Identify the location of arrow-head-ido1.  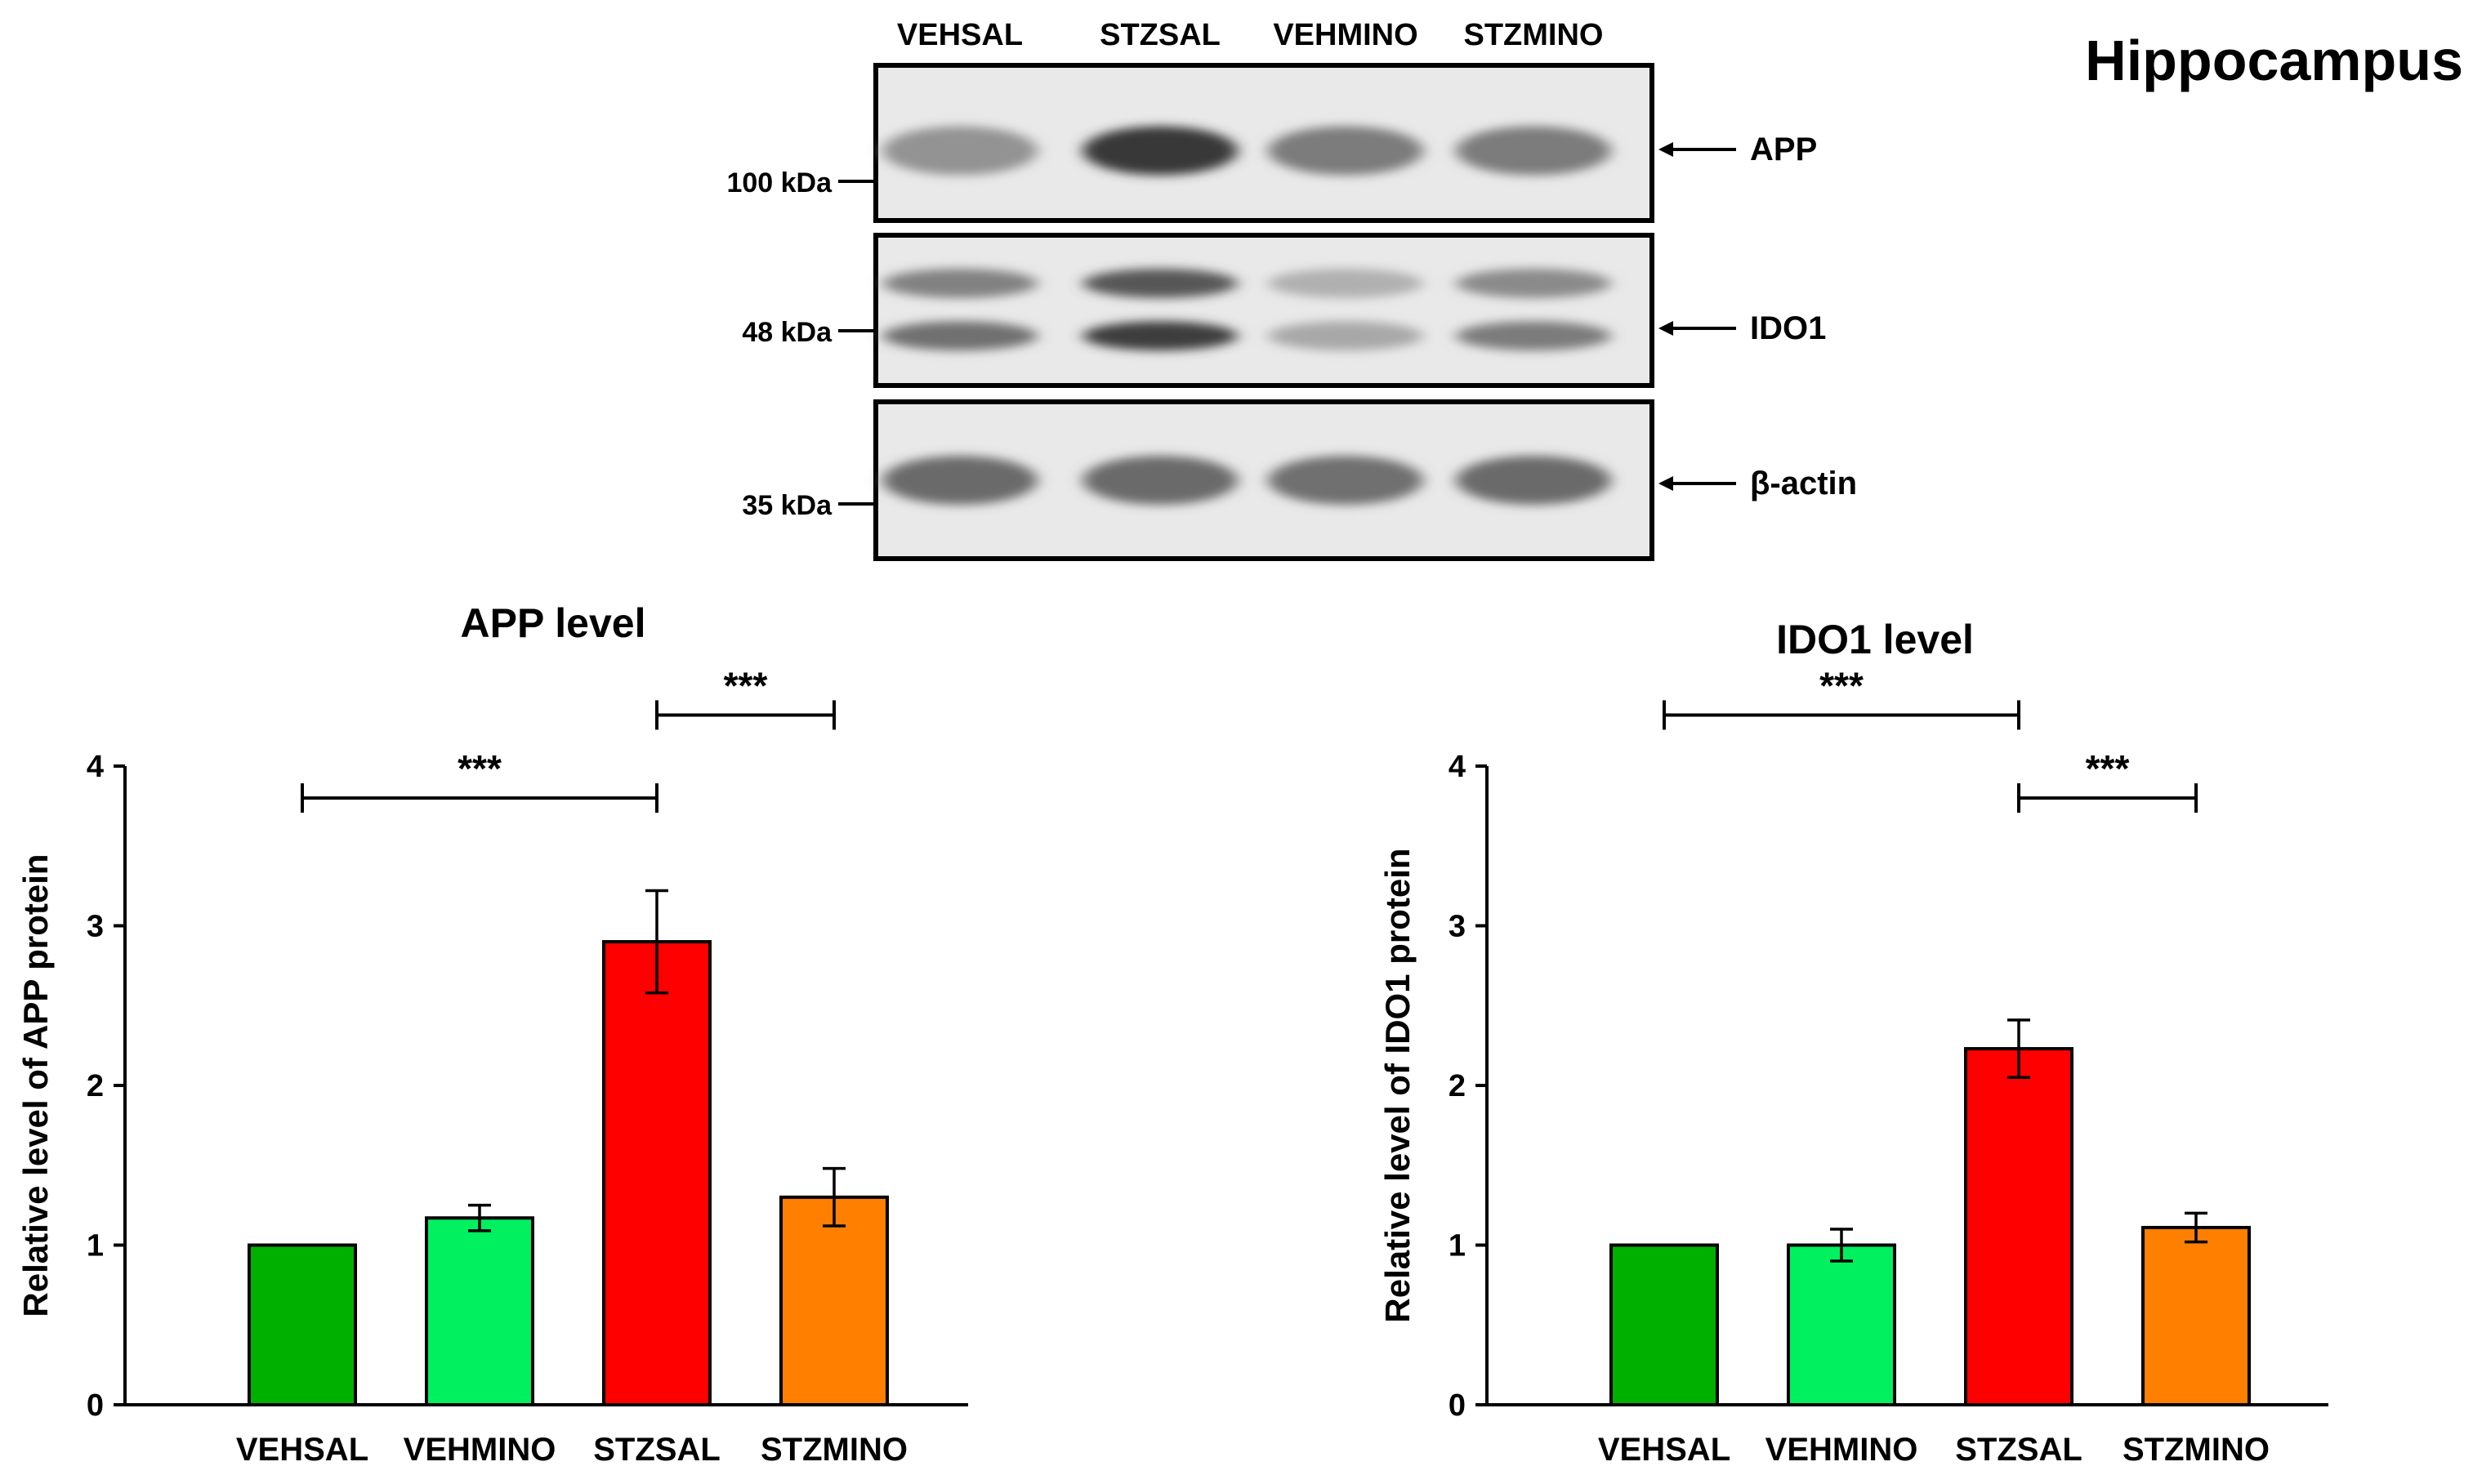
(1665, 328).